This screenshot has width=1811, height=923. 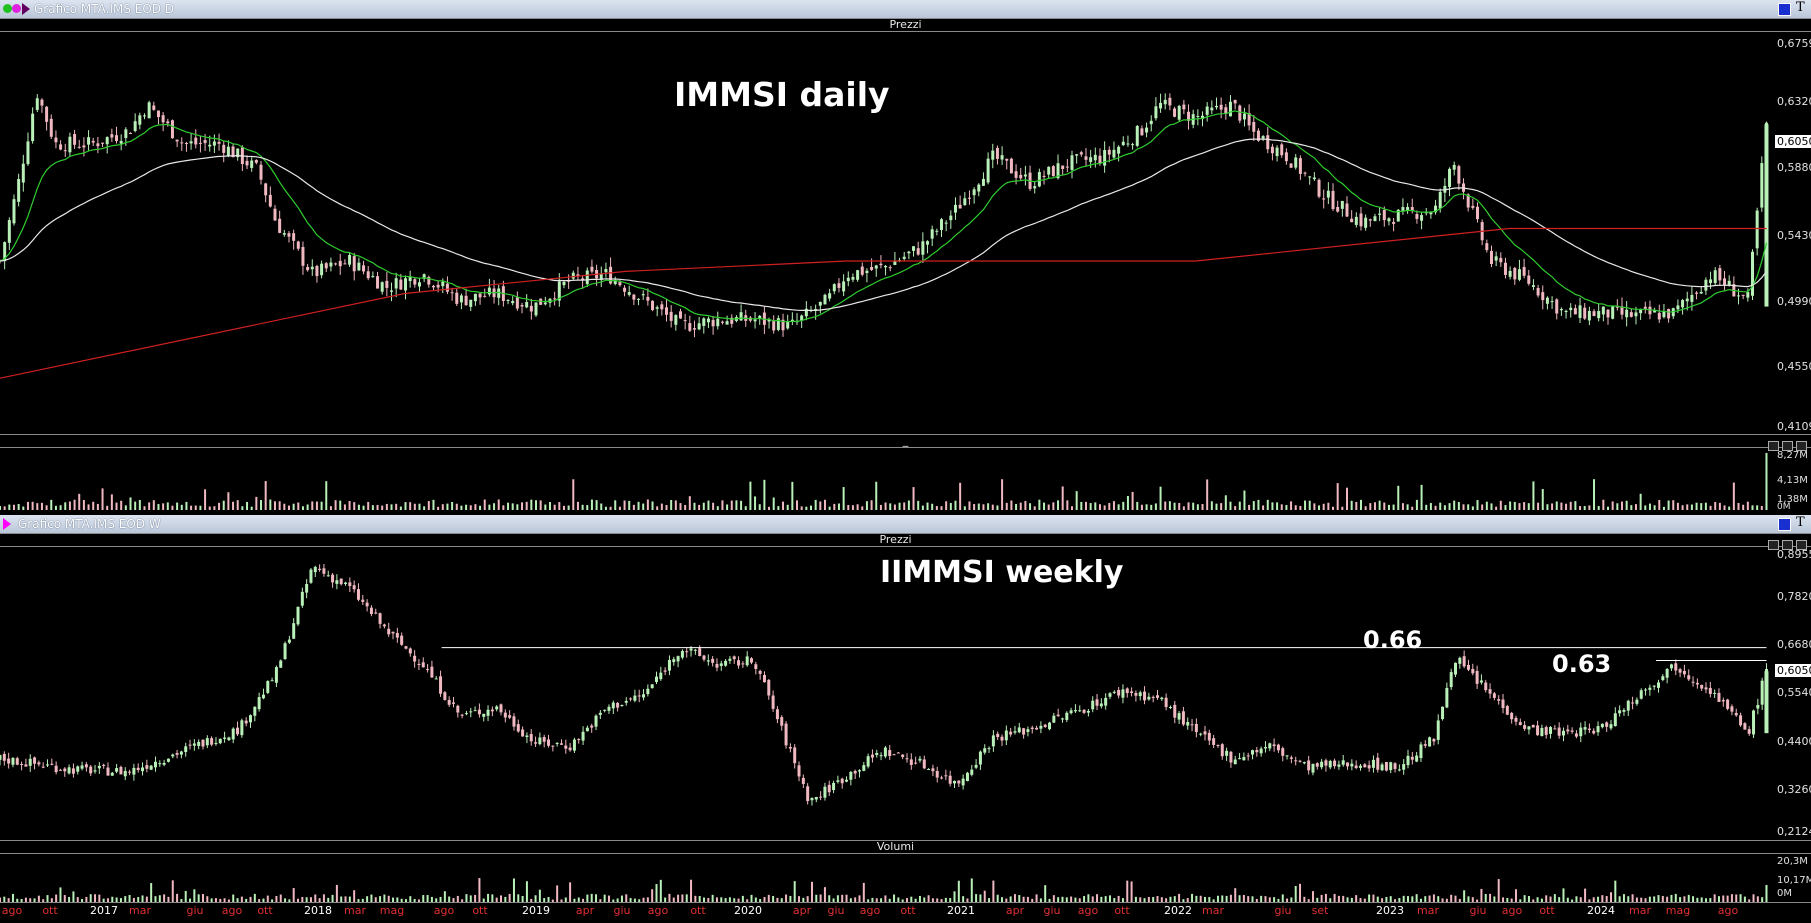 What do you see at coordinates (905, 9) in the screenshot?
I see `daily-window-titlebar: Grafico MTA.IMS EOD D T` at bounding box center [905, 9].